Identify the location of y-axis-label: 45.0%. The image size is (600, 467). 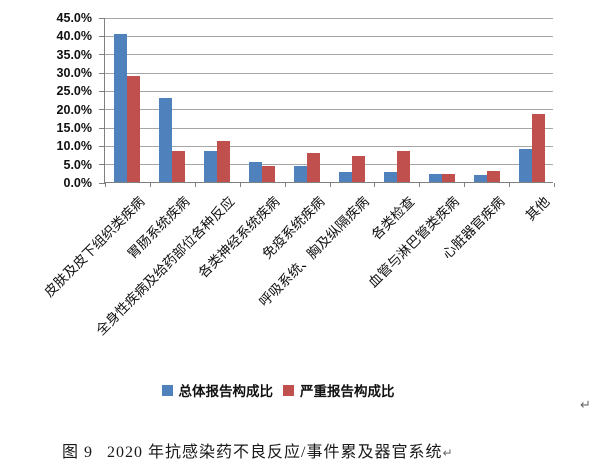
(74, 18).